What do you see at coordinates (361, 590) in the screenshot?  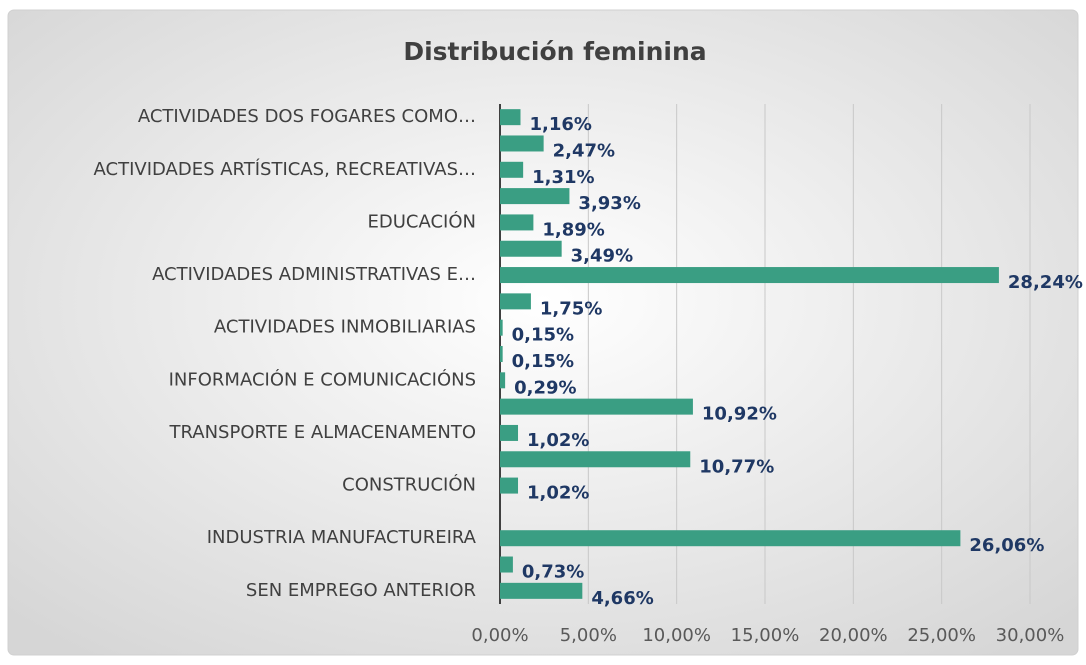 I see `y-tick-label: SEN EMPREGO ANTERIOR` at bounding box center [361, 590].